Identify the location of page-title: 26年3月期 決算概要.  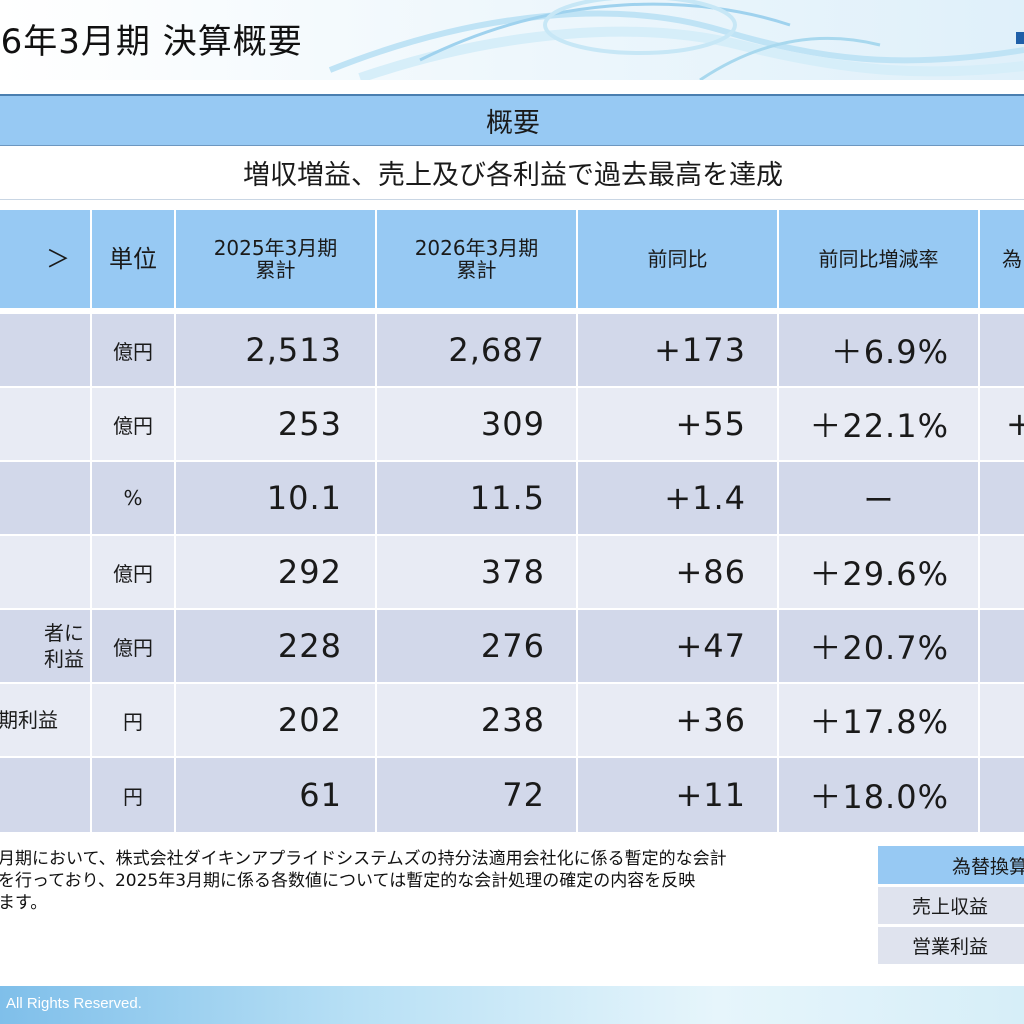
(151, 42).